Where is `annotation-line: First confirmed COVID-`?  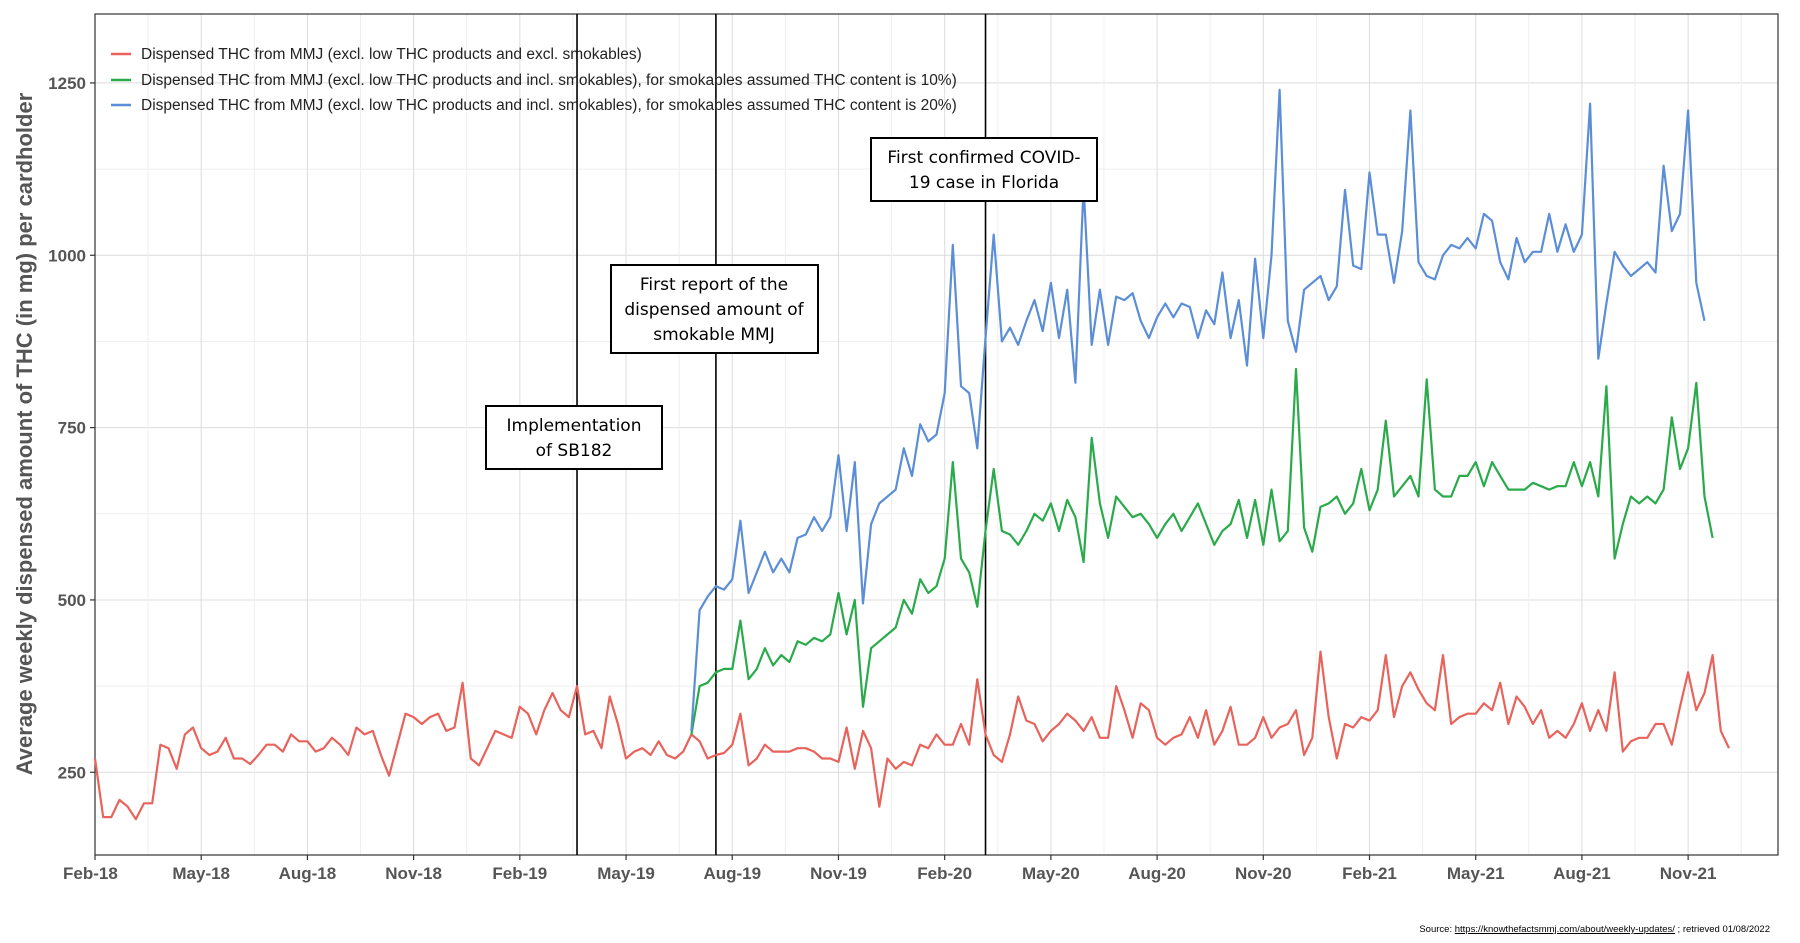
annotation-line: First confirmed COVID- is located at coordinates (983, 158).